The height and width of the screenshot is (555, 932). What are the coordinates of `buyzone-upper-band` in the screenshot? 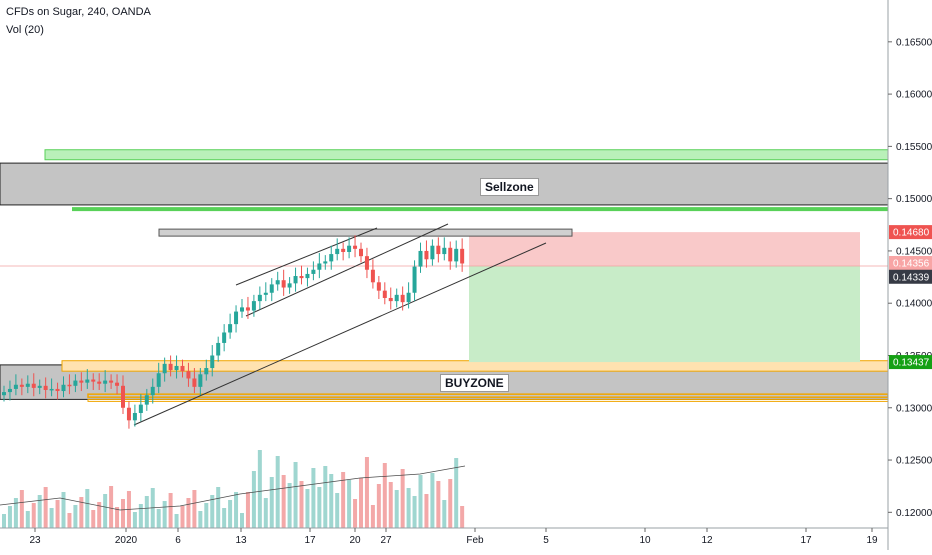 It's located at (475, 366).